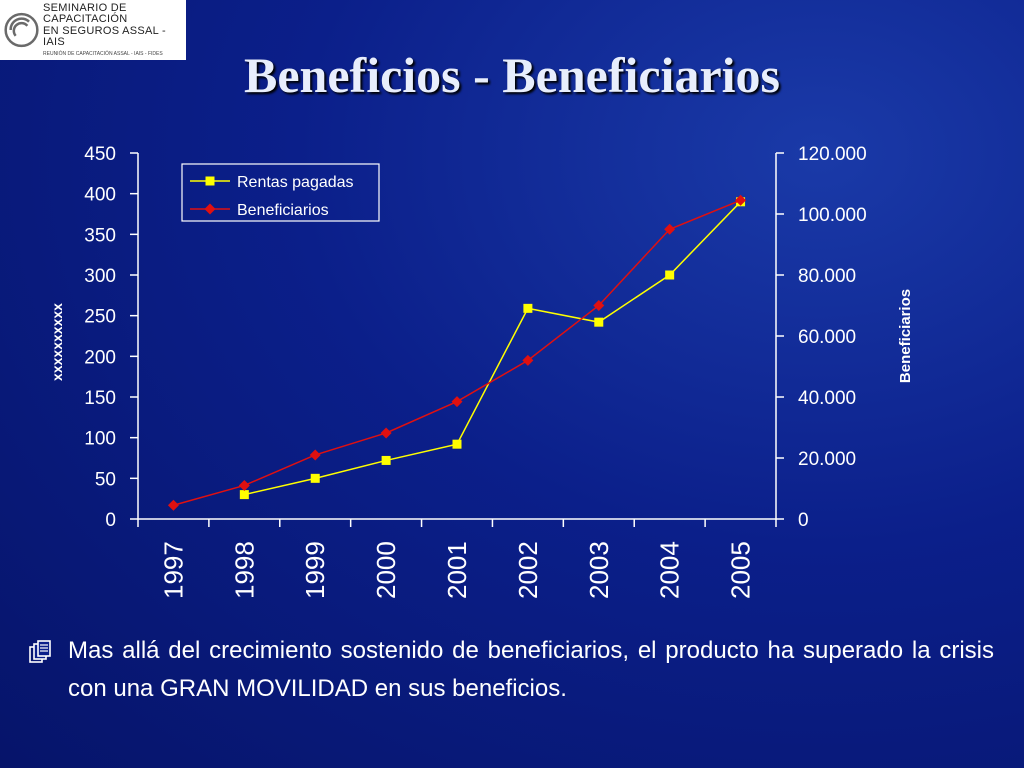  Describe the element at coordinates (827, 276) in the screenshot. I see `right-tick-label: 80.000` at that location.